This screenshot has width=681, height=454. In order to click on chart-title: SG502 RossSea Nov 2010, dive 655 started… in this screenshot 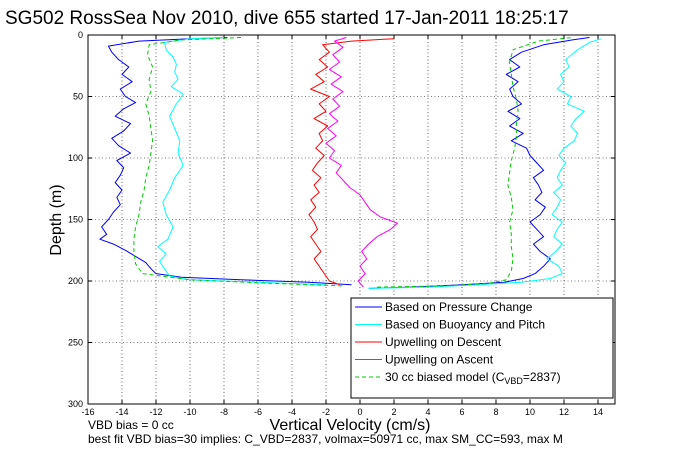, I will do `click(287, 18)`.